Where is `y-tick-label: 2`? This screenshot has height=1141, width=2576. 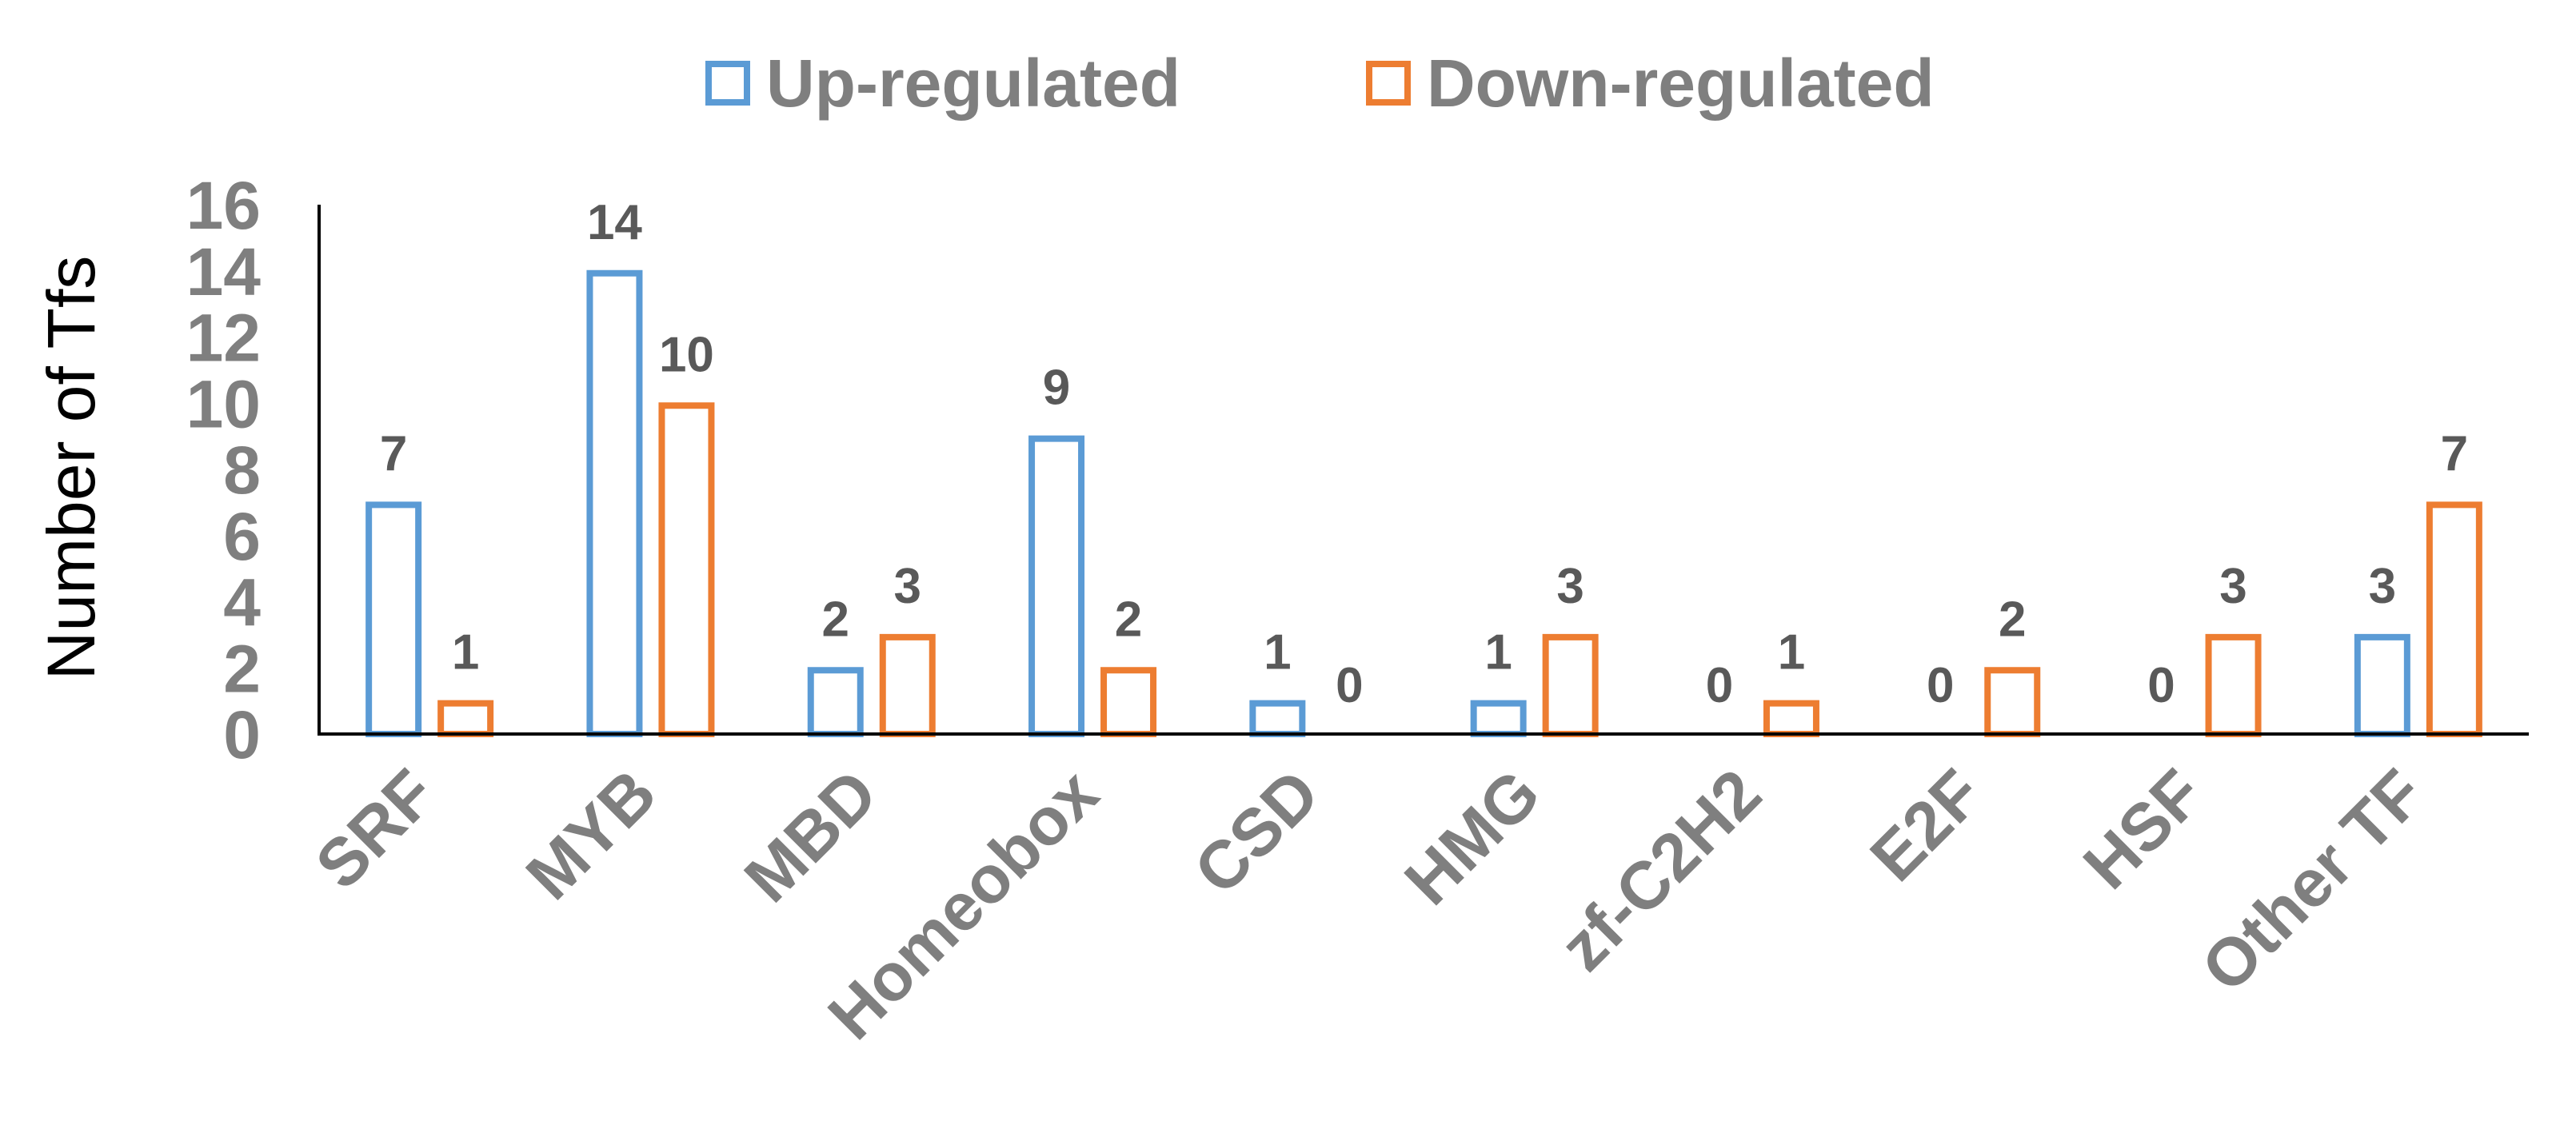 y-tick-label: 2 is located at coordinates (242, 668).